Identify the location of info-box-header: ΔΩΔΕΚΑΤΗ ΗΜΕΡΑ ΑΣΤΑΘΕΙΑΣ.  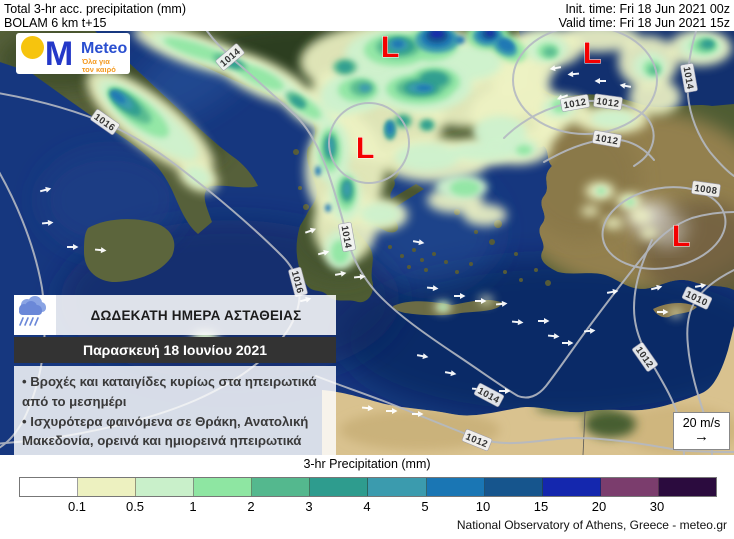
(175, 315).